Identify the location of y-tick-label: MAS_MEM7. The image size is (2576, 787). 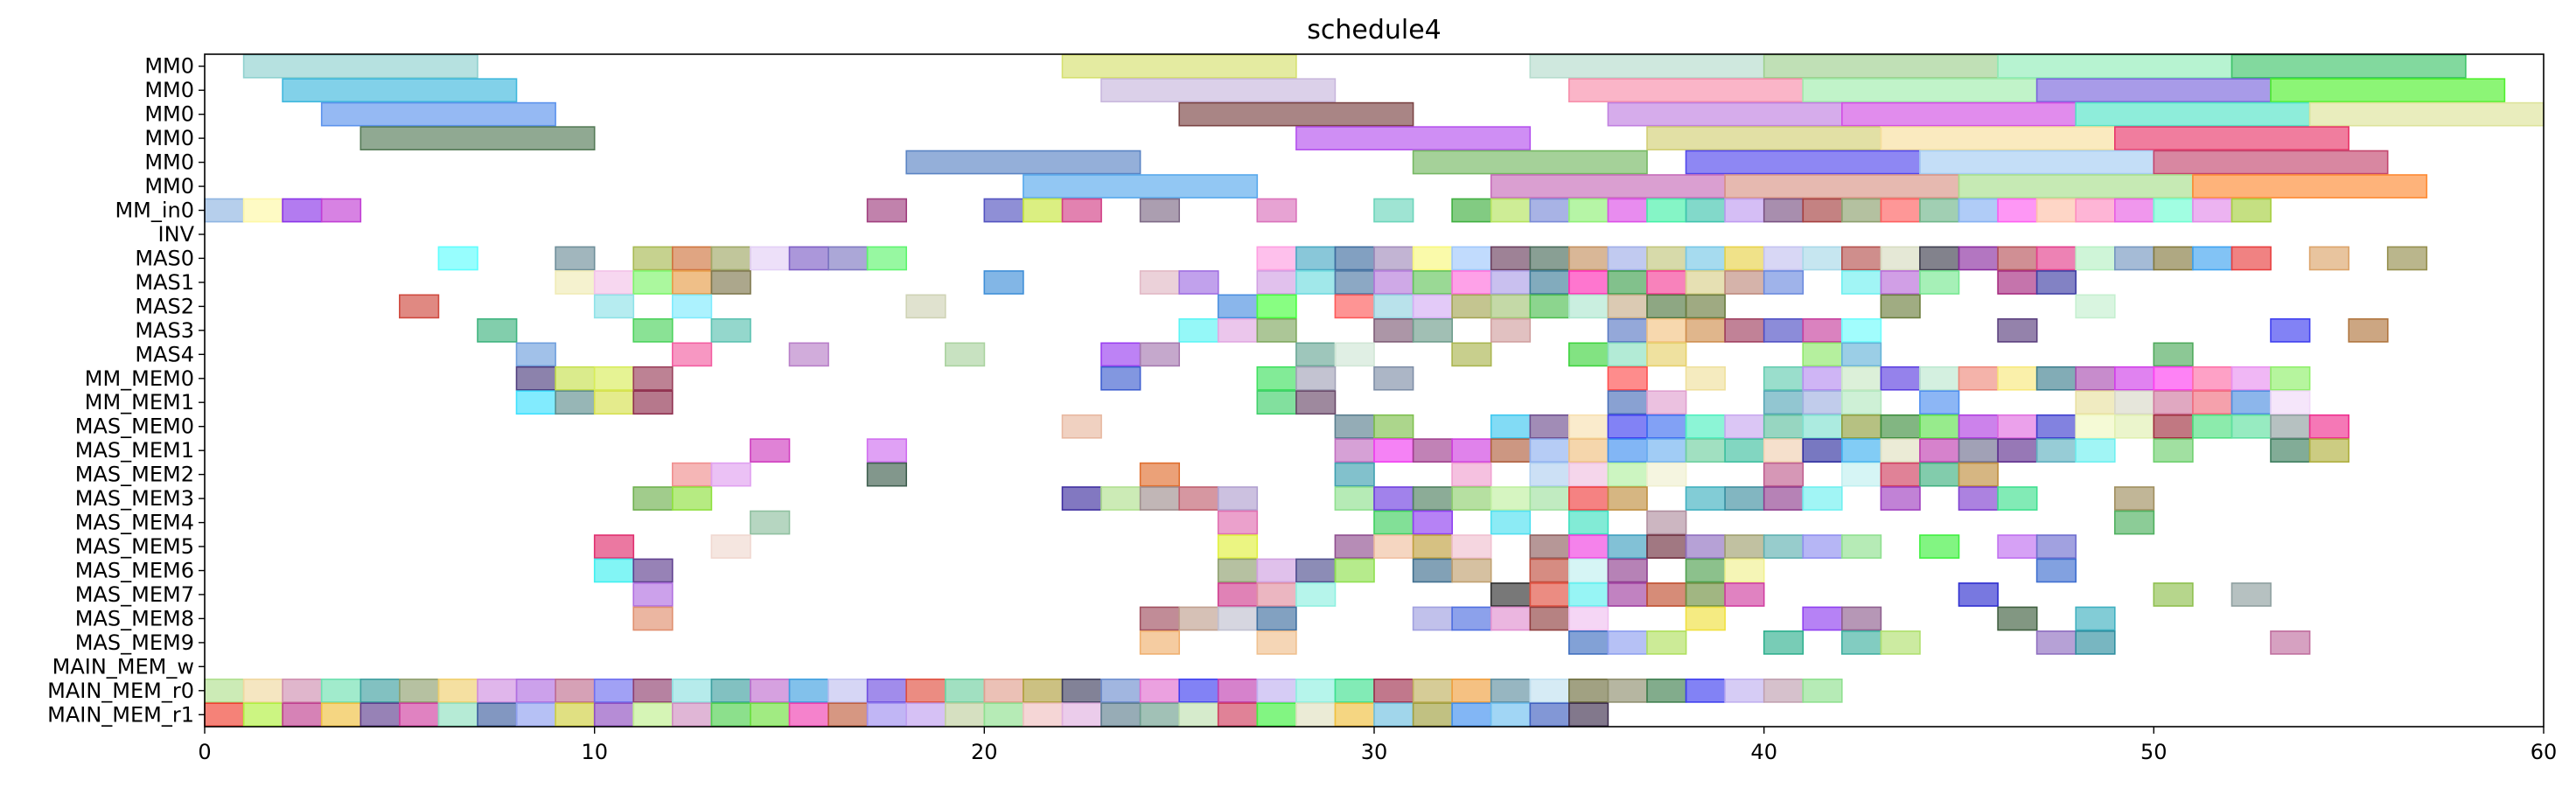
(134, 594).